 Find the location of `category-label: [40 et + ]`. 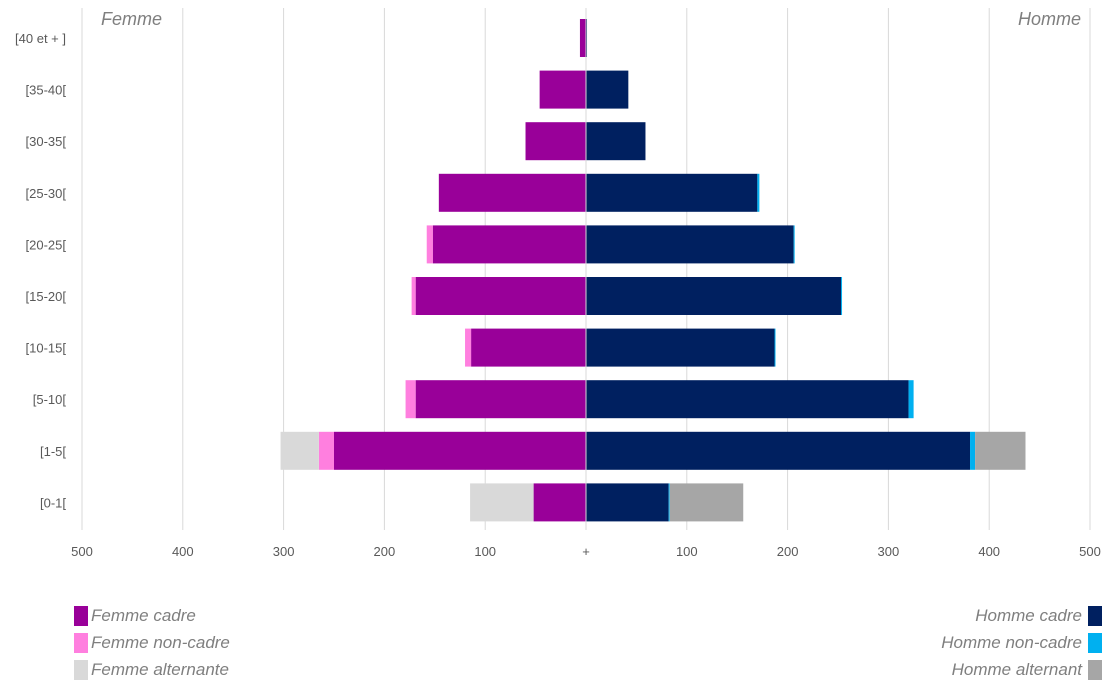

category-label: [40 et + ] is located at coordinates (40, 38).